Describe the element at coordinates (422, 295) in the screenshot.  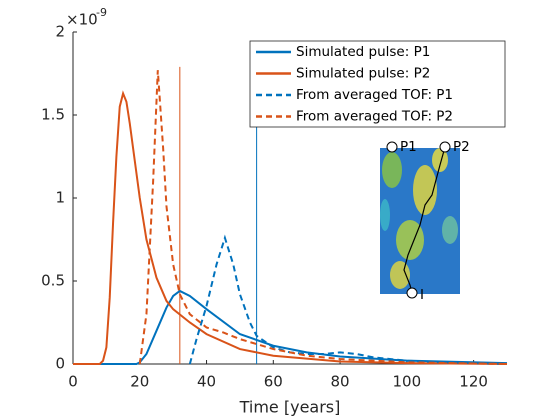
I see `inset-label: I` at that location.